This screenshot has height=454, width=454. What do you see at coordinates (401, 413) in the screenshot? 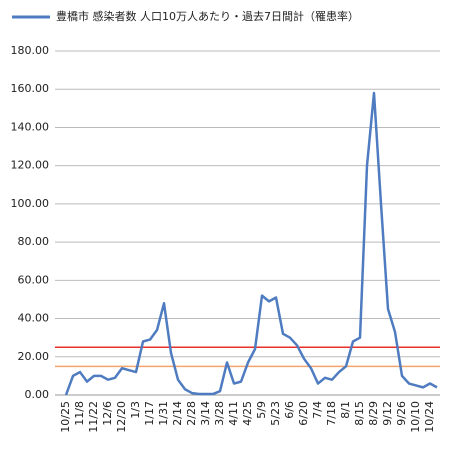
I see `x-tick-label: 9/26` at bounding box center [401, 413].